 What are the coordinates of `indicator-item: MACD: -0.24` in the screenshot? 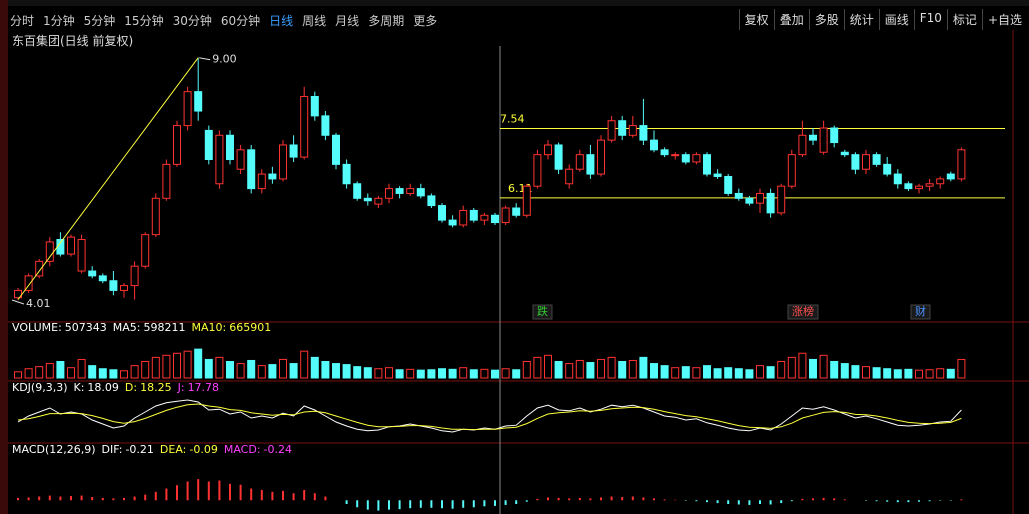 It's located at (258, 449).